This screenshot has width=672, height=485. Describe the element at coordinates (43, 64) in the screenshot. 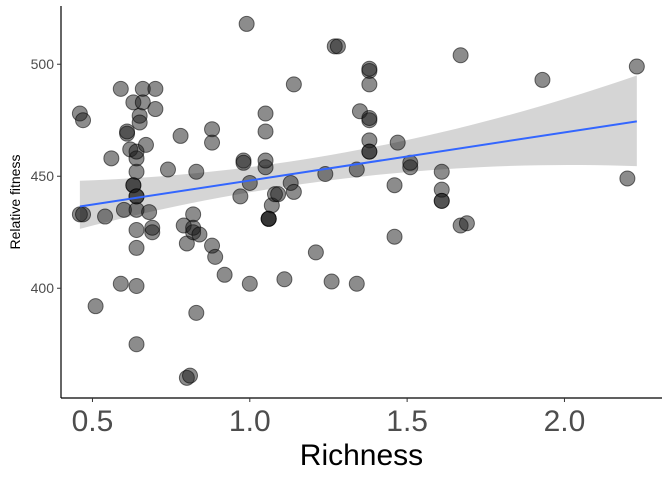

I see `y-tick-label: 500` at that location.